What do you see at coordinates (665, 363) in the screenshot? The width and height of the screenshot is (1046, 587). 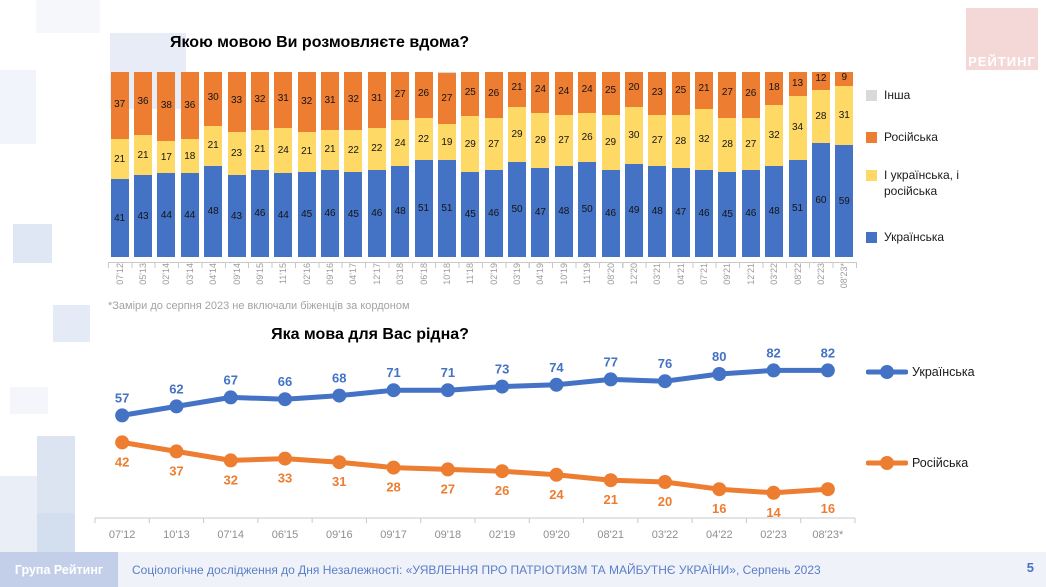 I see `data-point-label: 76` at bounding box center [665, 363].